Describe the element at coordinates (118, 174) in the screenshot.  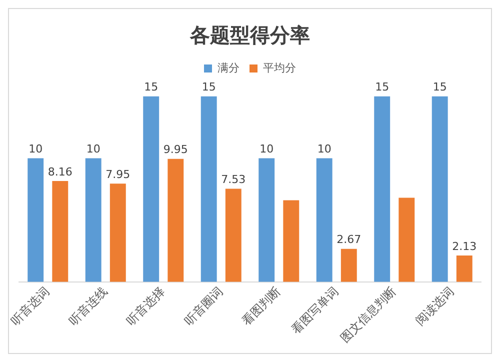
I see `data-label: 7.95` at that location.